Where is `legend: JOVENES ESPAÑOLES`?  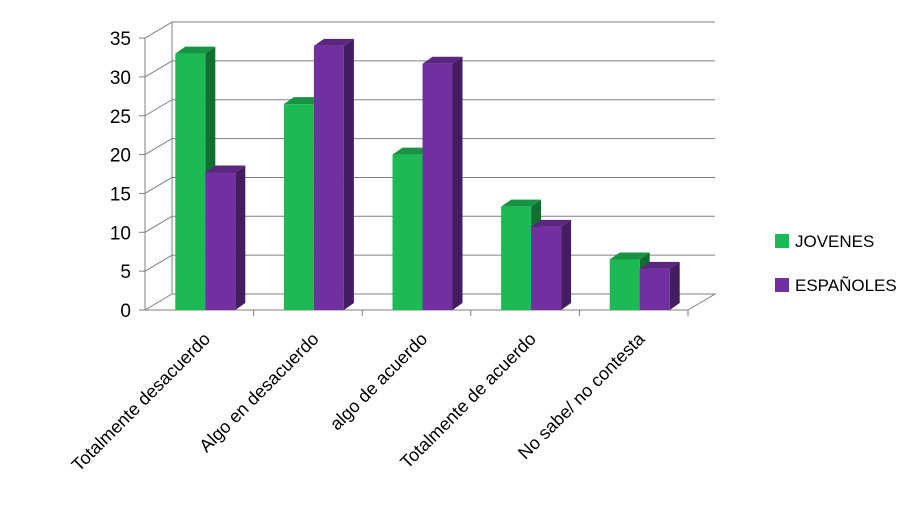 legend: JOVENES ESPAÑOLES is located at coordinates (836, 263).